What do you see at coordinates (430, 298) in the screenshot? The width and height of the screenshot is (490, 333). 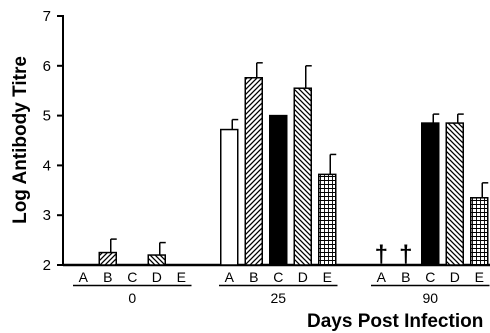 I see `group-label: 90` at bounding box center [430, 298].